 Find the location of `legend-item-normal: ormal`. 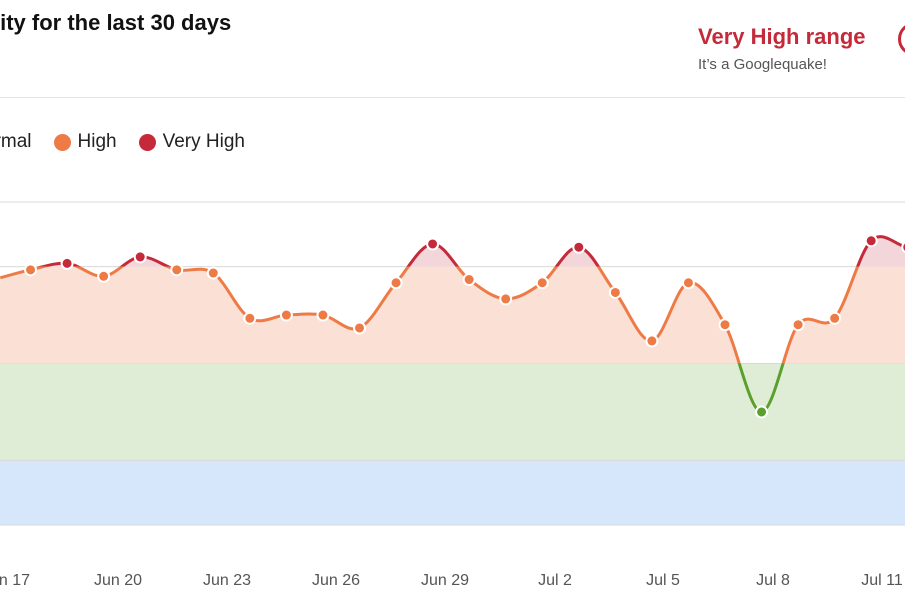

legend-item-normal: ormal is located at coordinates (16, 142).